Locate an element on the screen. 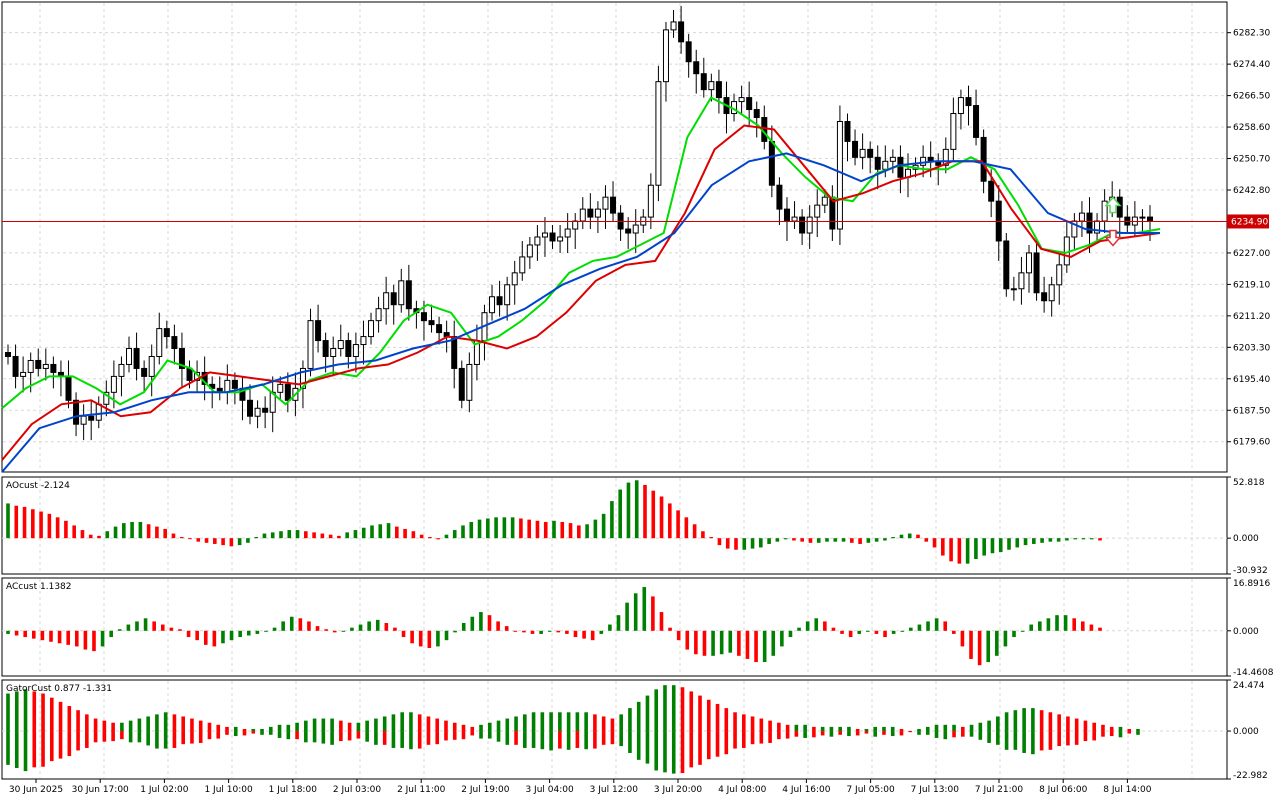 This screenshot has width=1280, height=800. x-tick-label: 4 Jul 16:00 is located at coordinates (806, 790).